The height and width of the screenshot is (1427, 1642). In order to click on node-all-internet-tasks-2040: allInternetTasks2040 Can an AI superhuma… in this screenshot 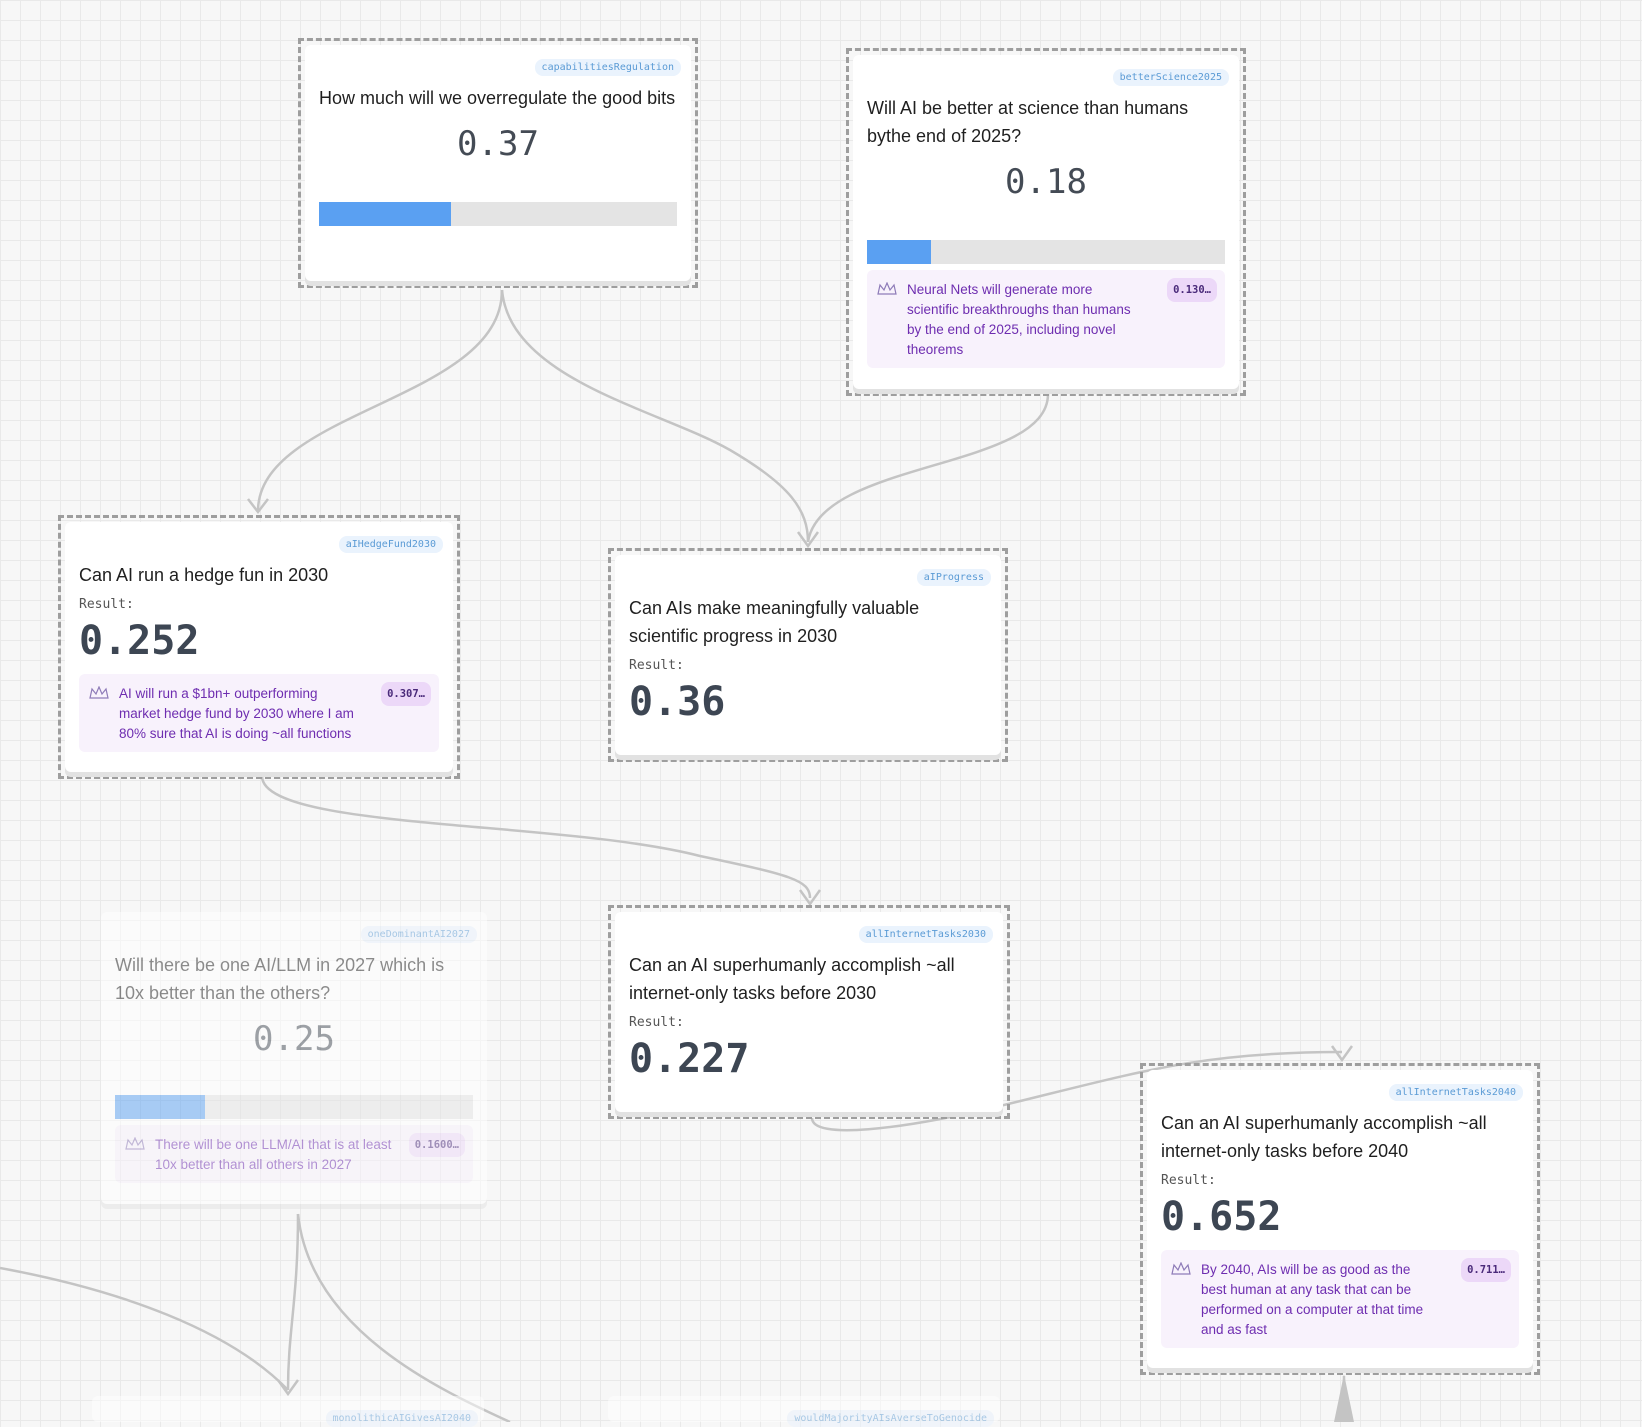, I will do `click(1340, 1219)`.